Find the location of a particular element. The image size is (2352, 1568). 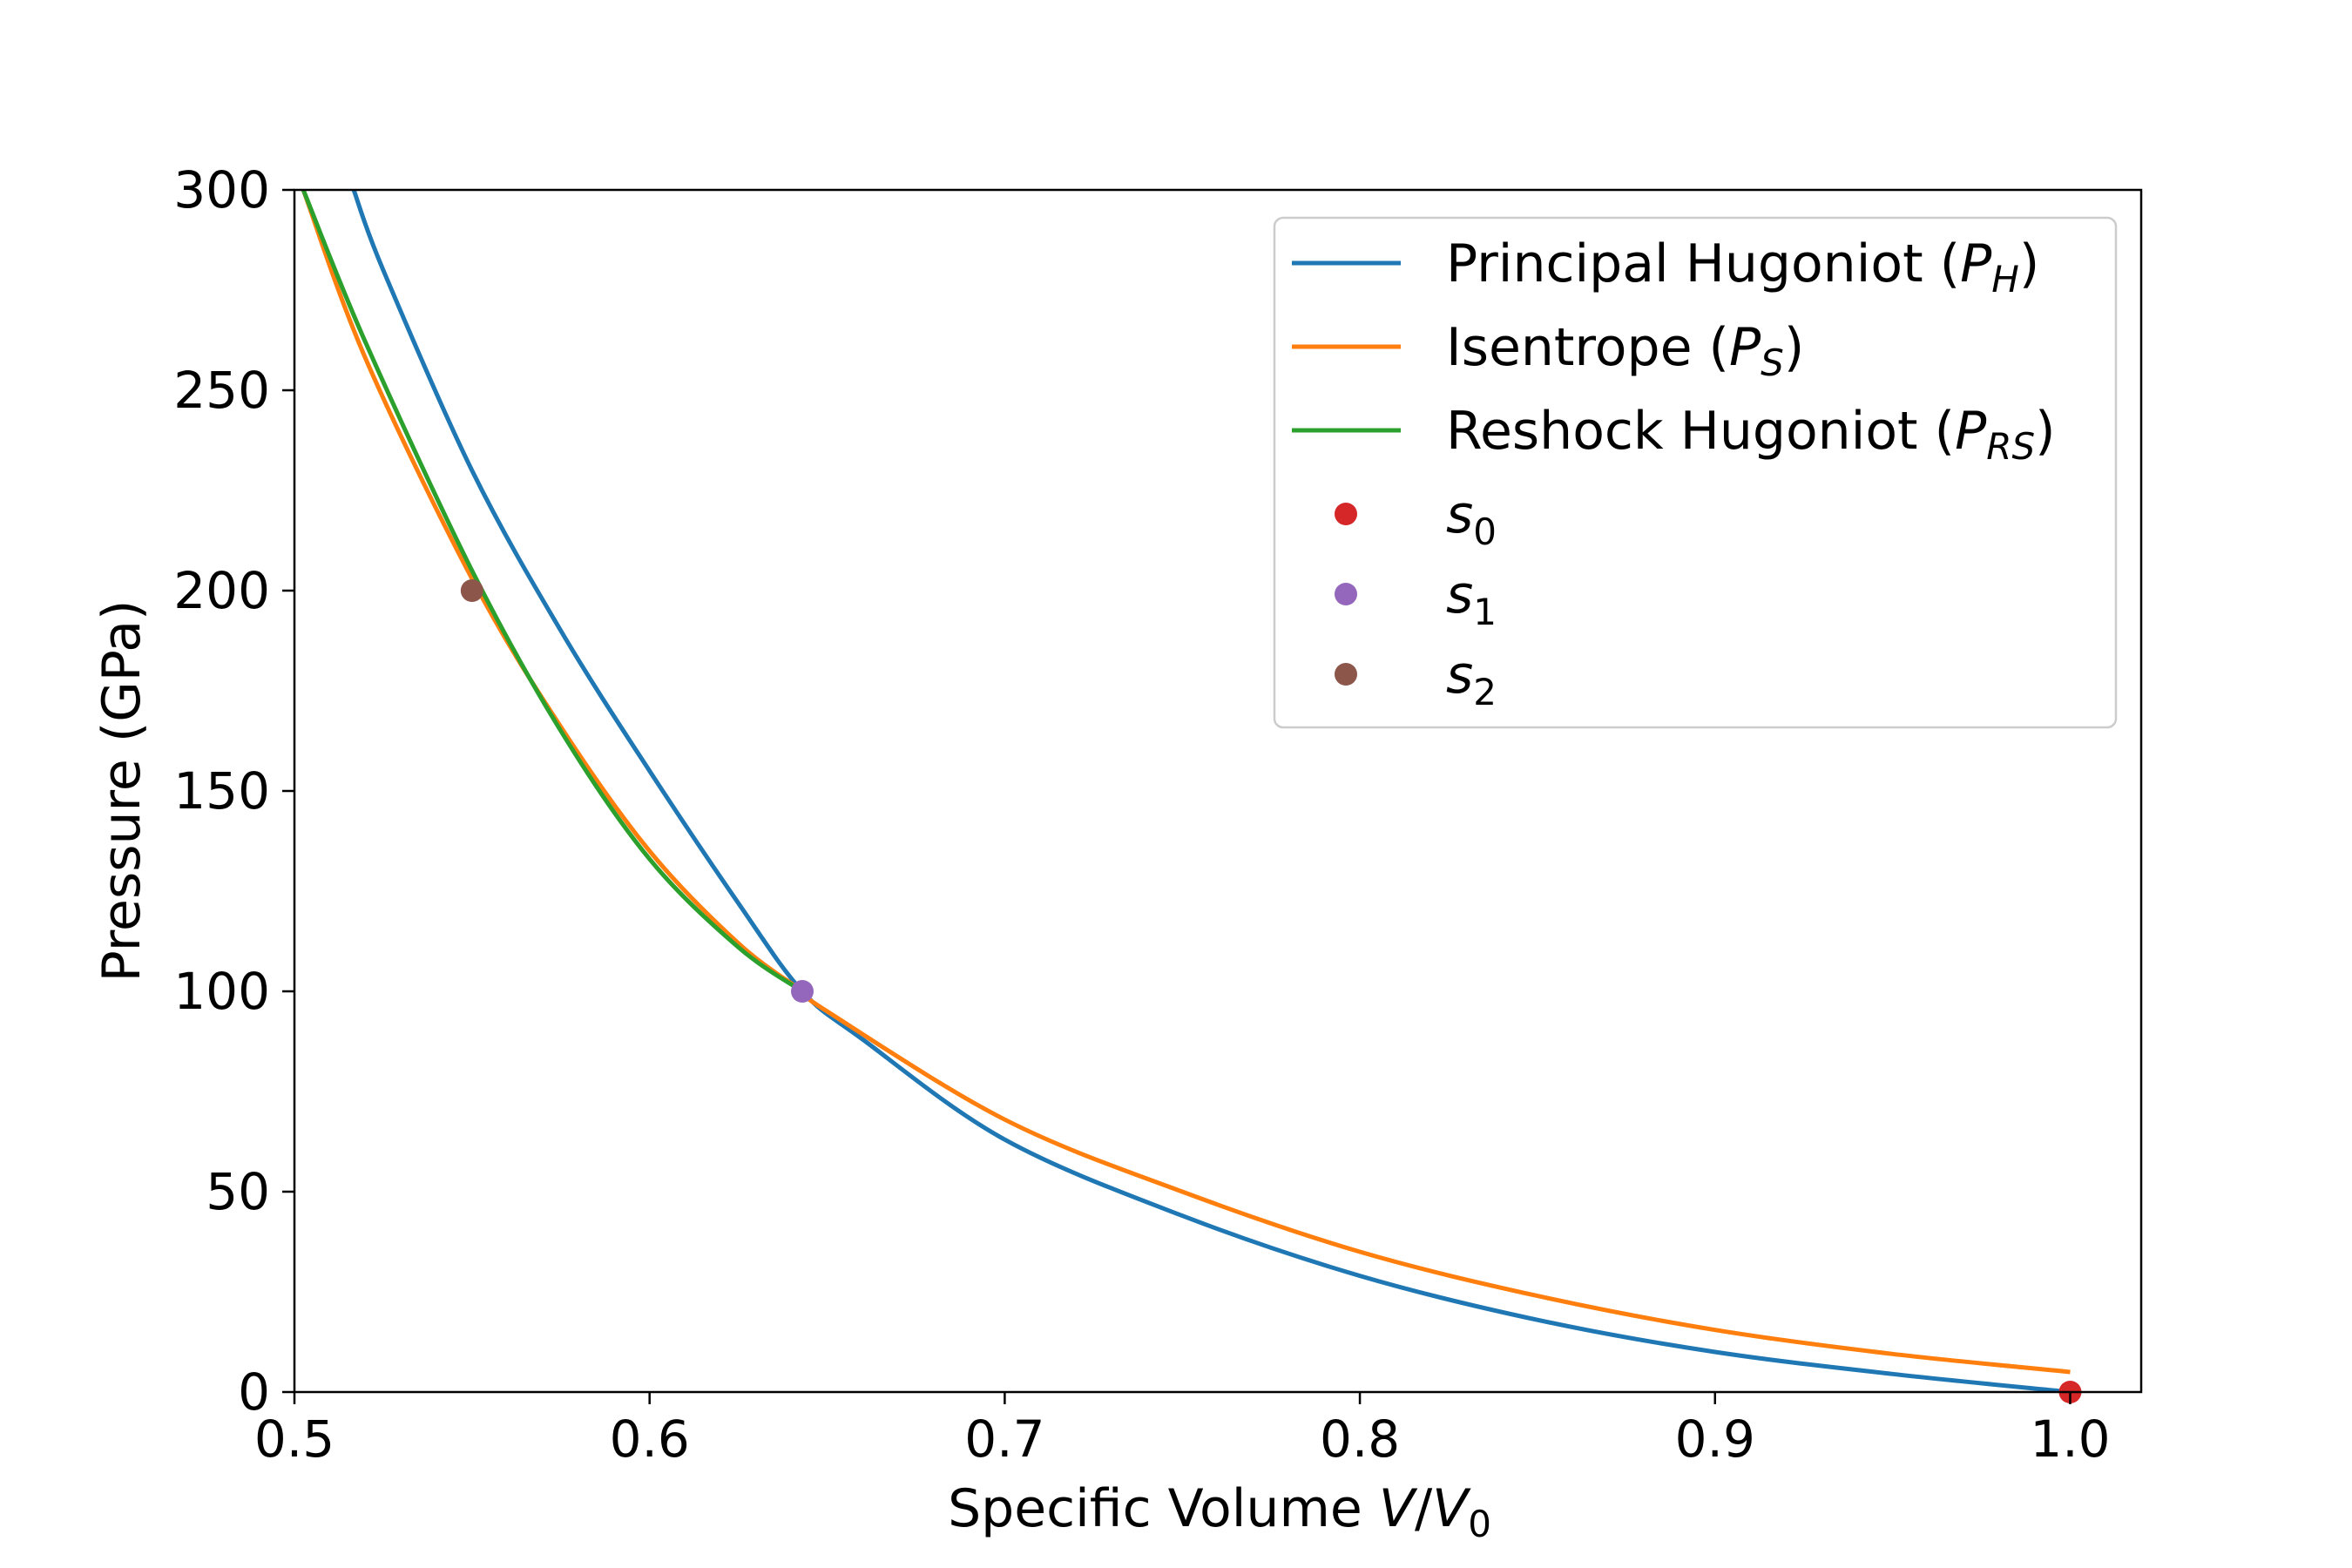

y-tick-label: 0 is located at coordinates (254, 1392).